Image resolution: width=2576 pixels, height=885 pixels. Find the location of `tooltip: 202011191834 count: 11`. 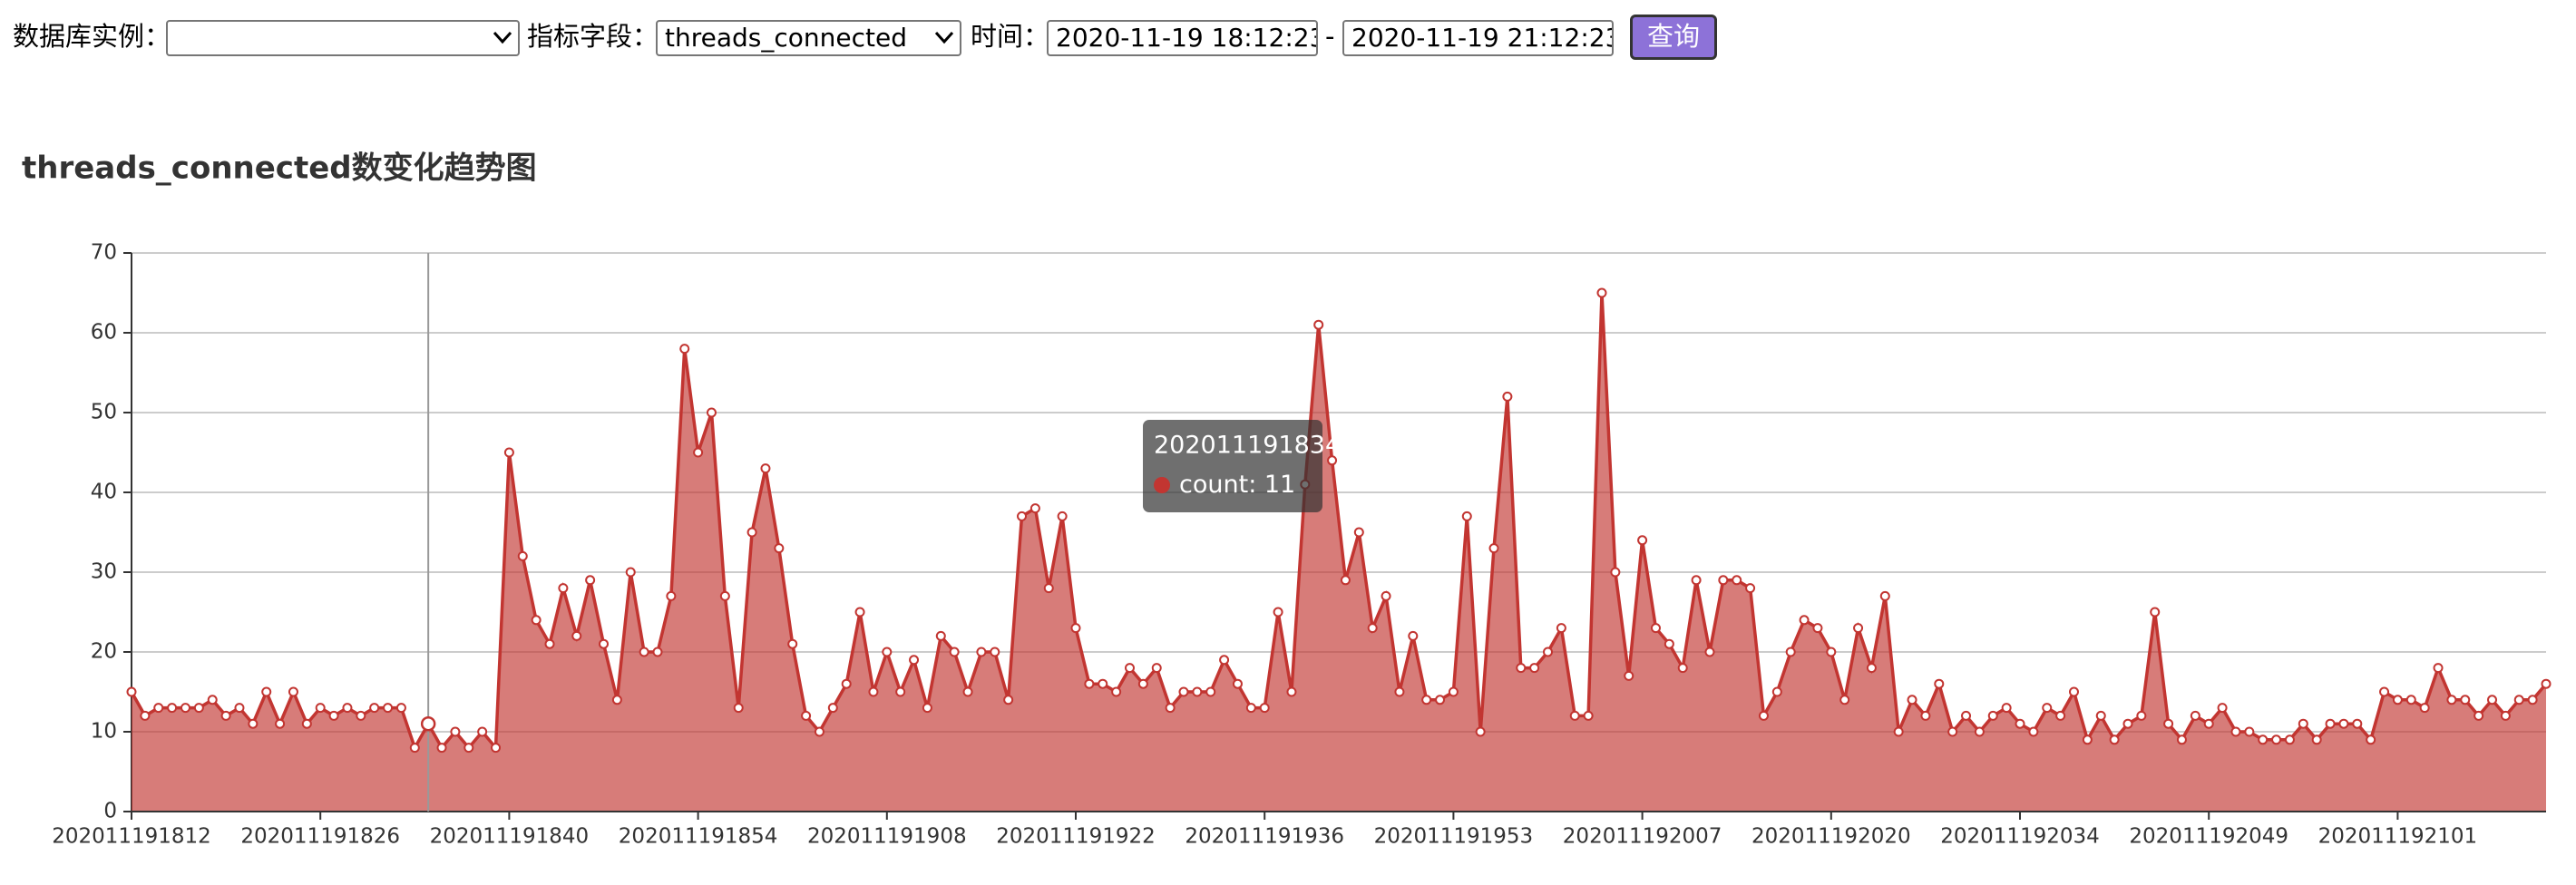

tooltip: 202011191834 count: 11 is located at coordinates (1242, 466).